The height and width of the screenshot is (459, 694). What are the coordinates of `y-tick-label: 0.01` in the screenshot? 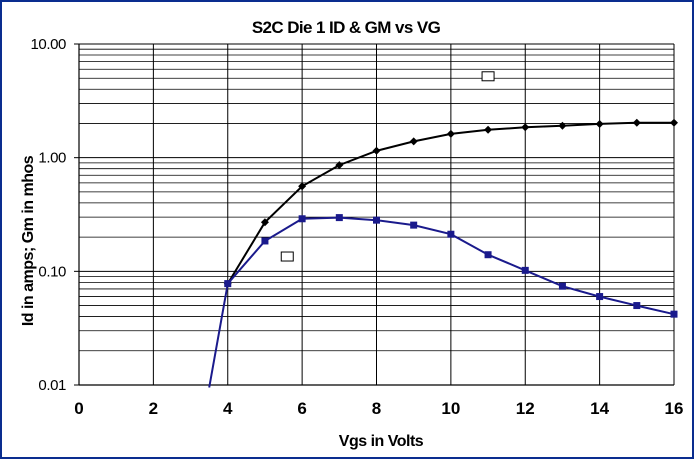 It's located at (52, 385).